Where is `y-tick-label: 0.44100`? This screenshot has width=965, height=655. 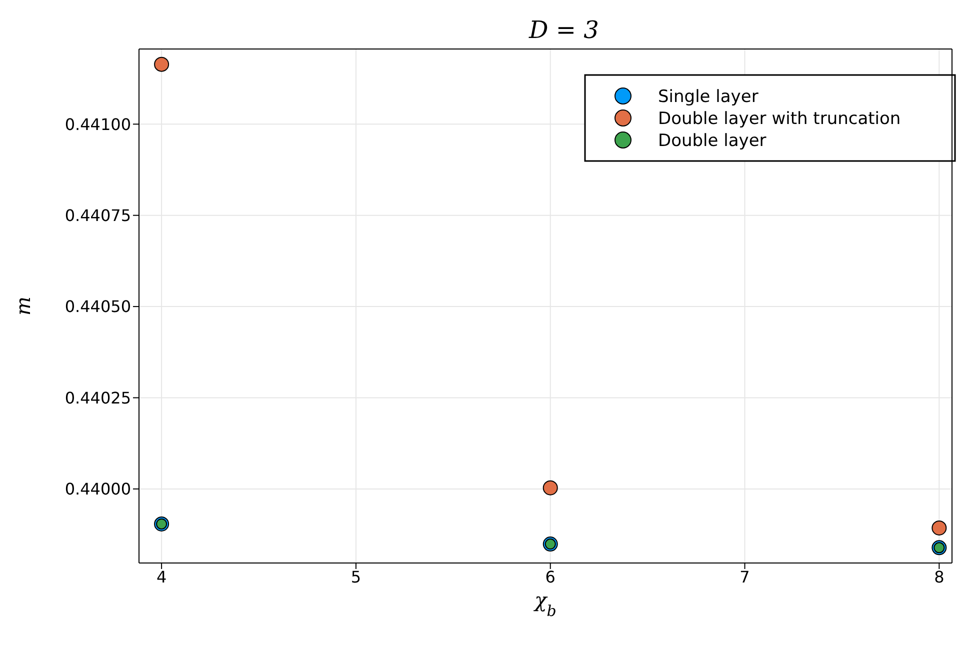
y-tick-label: 0.44100 is located at coordinates (97, 124).